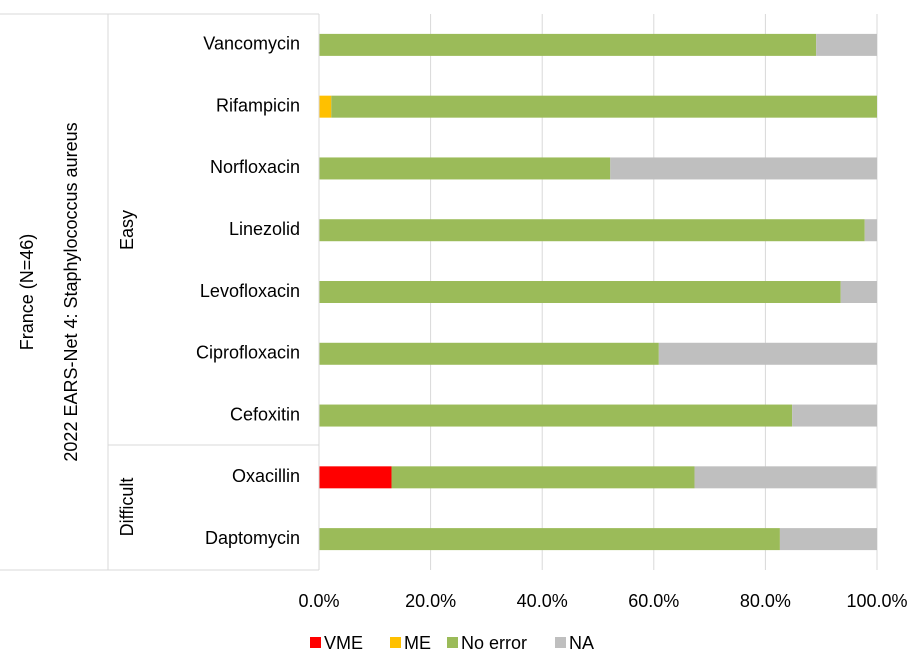  What do you see at coordinates (318, 601) in the screenshot?
I see `x-tick-label: 0.0%` at bounding box center [318, 601].